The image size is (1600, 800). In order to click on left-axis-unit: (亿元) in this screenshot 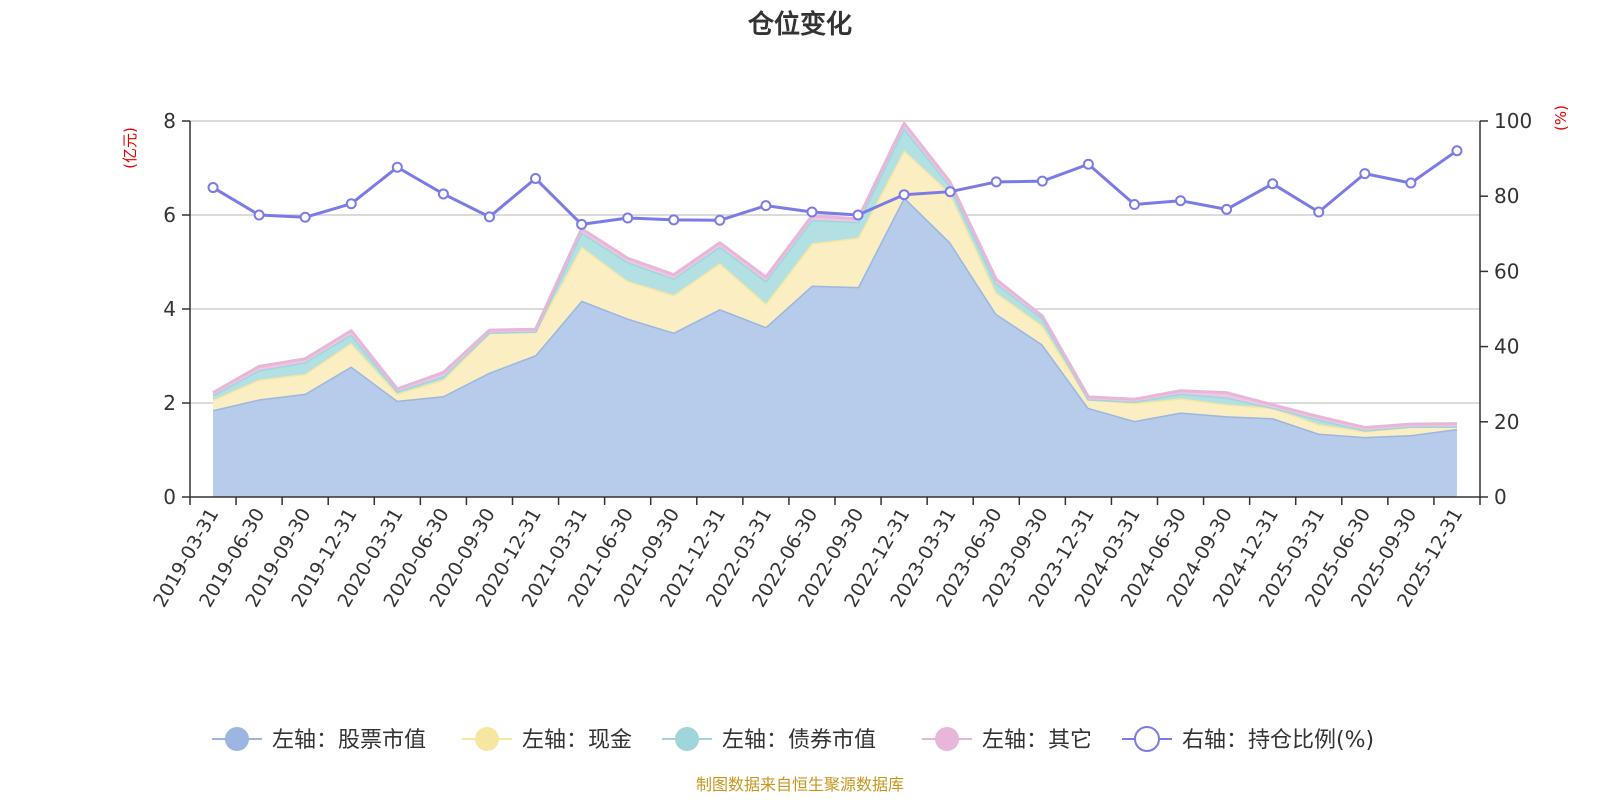, I will do `click(130, 148)`.